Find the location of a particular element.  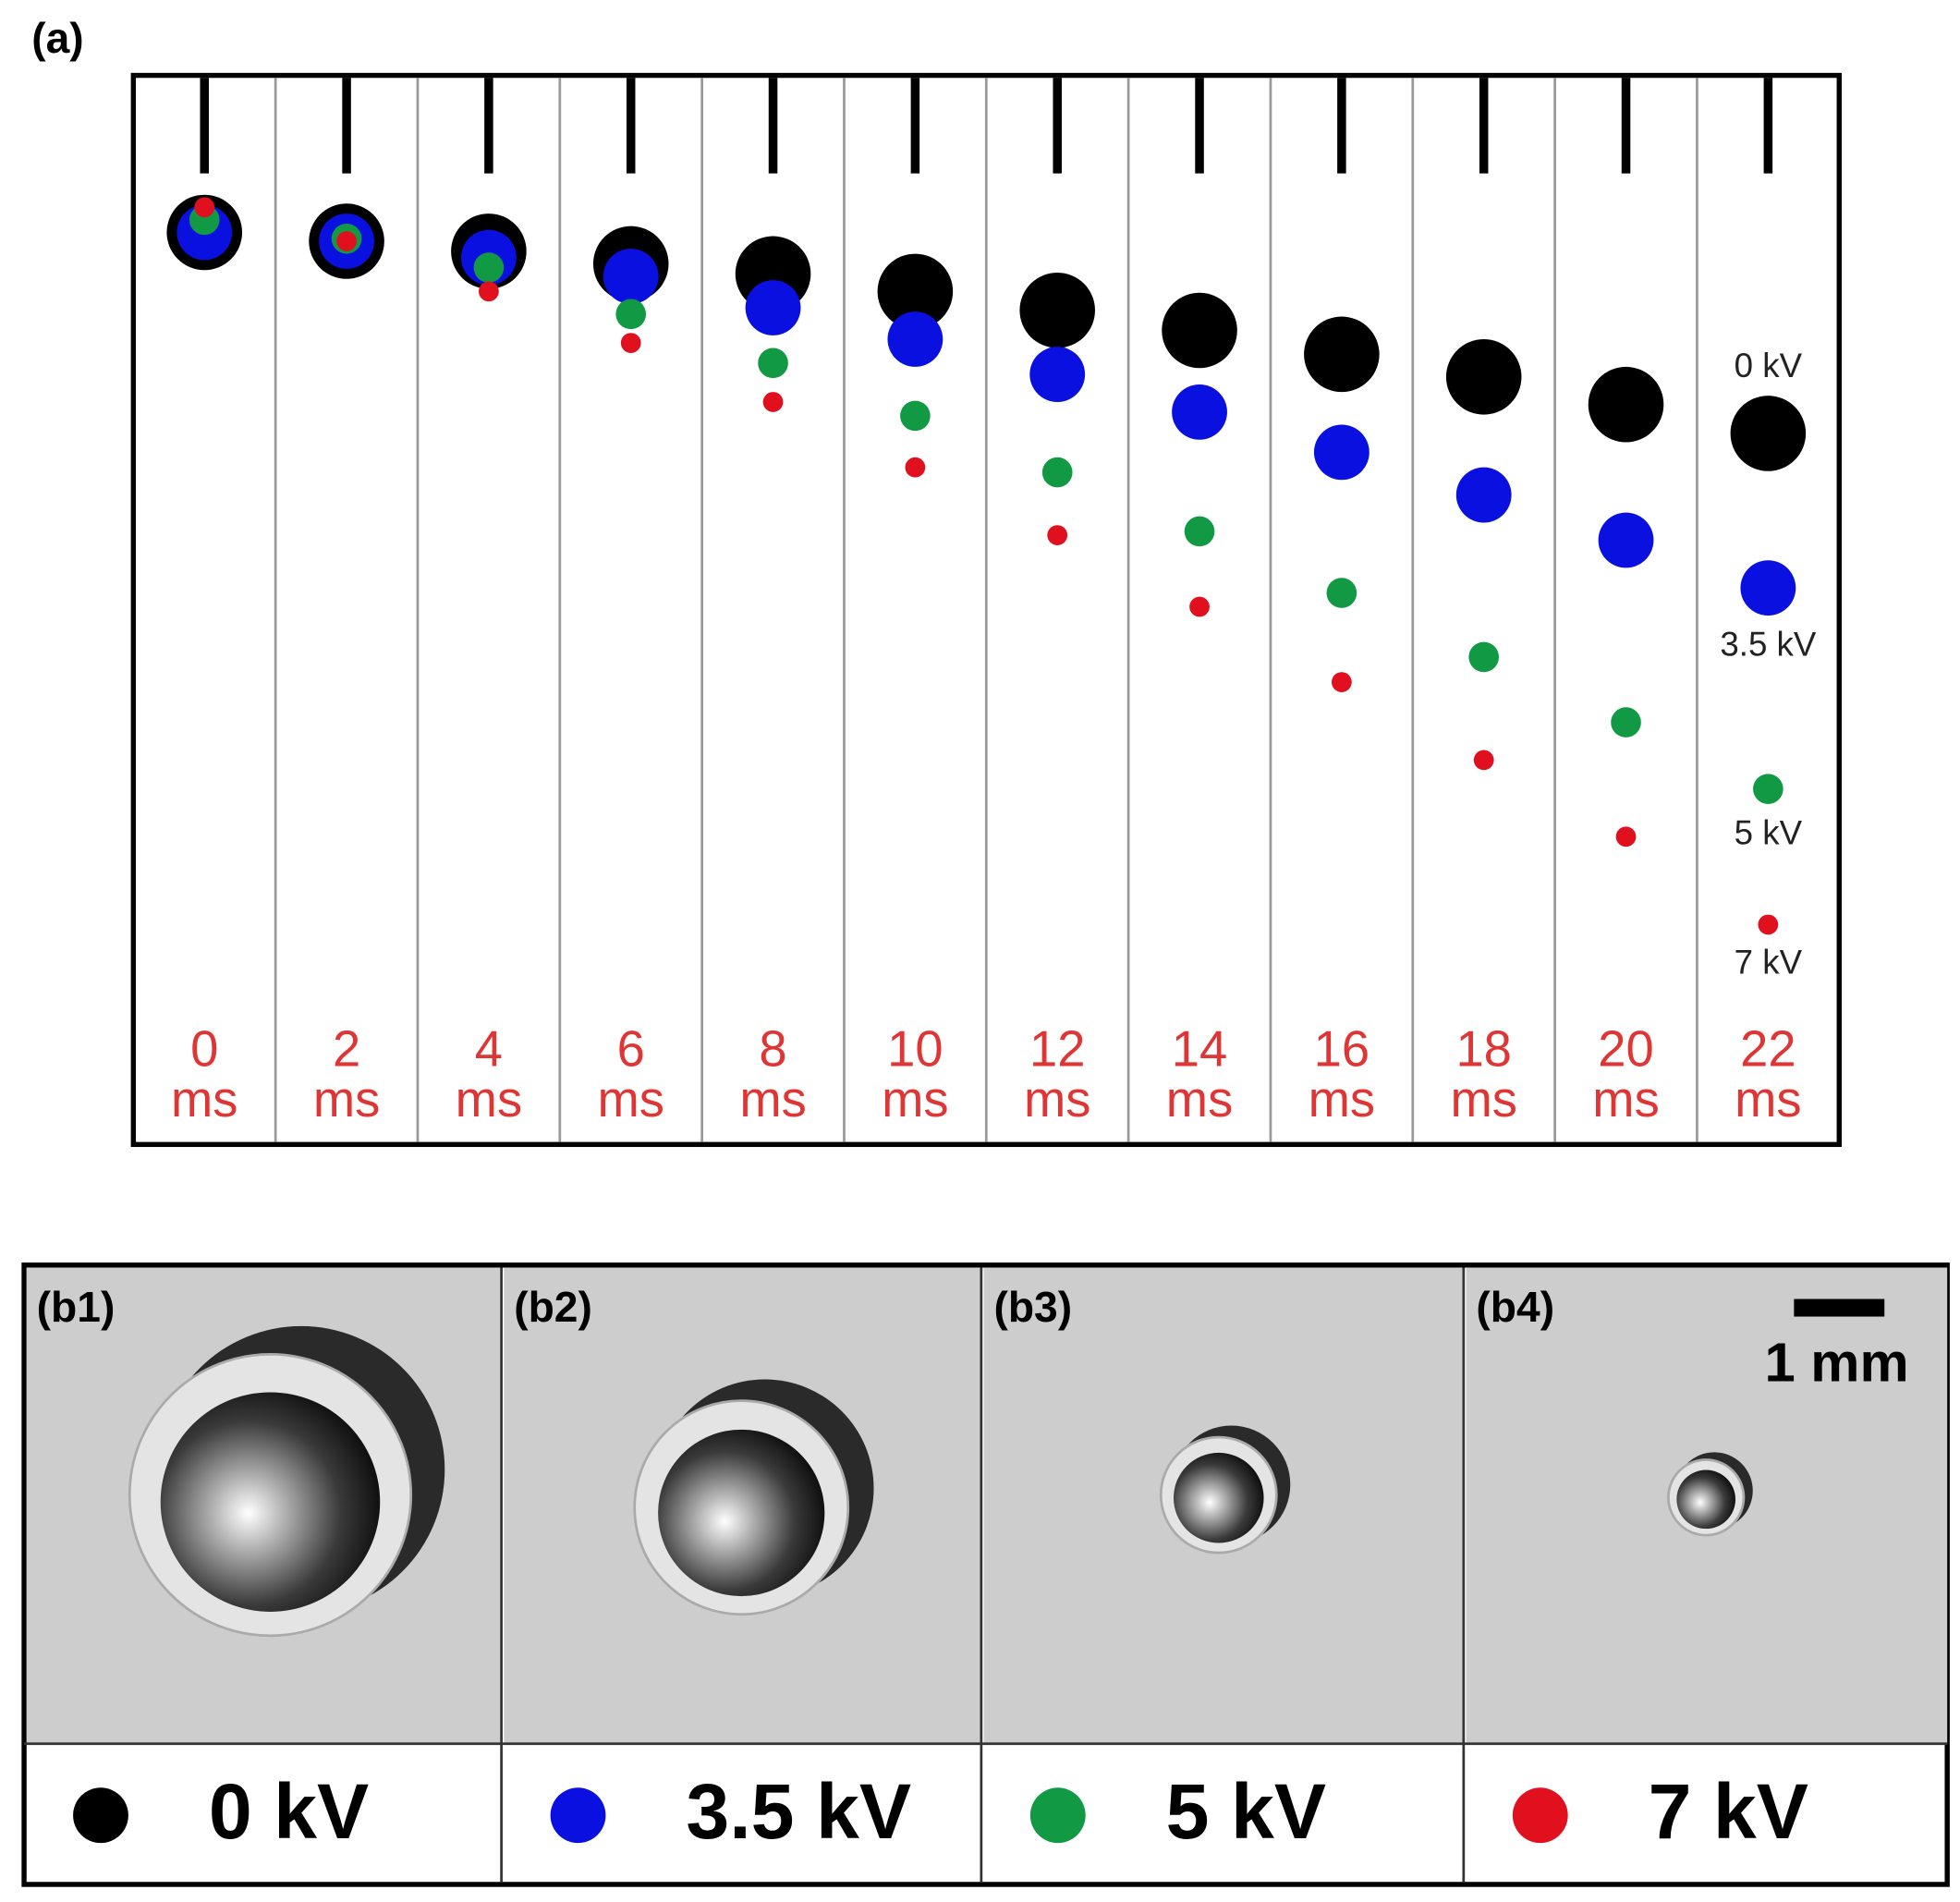

photo-label: (b3) is located at coordinates (1032, 1307).